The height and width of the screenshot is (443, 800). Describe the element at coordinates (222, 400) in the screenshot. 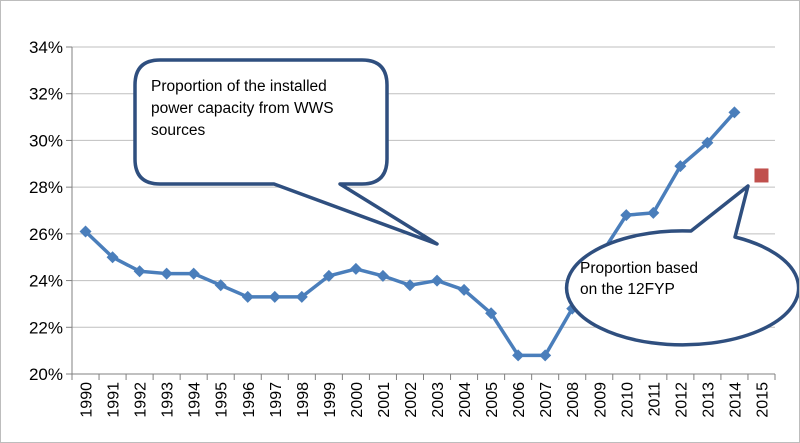

I see `x-tick-label: 1995` at that location.